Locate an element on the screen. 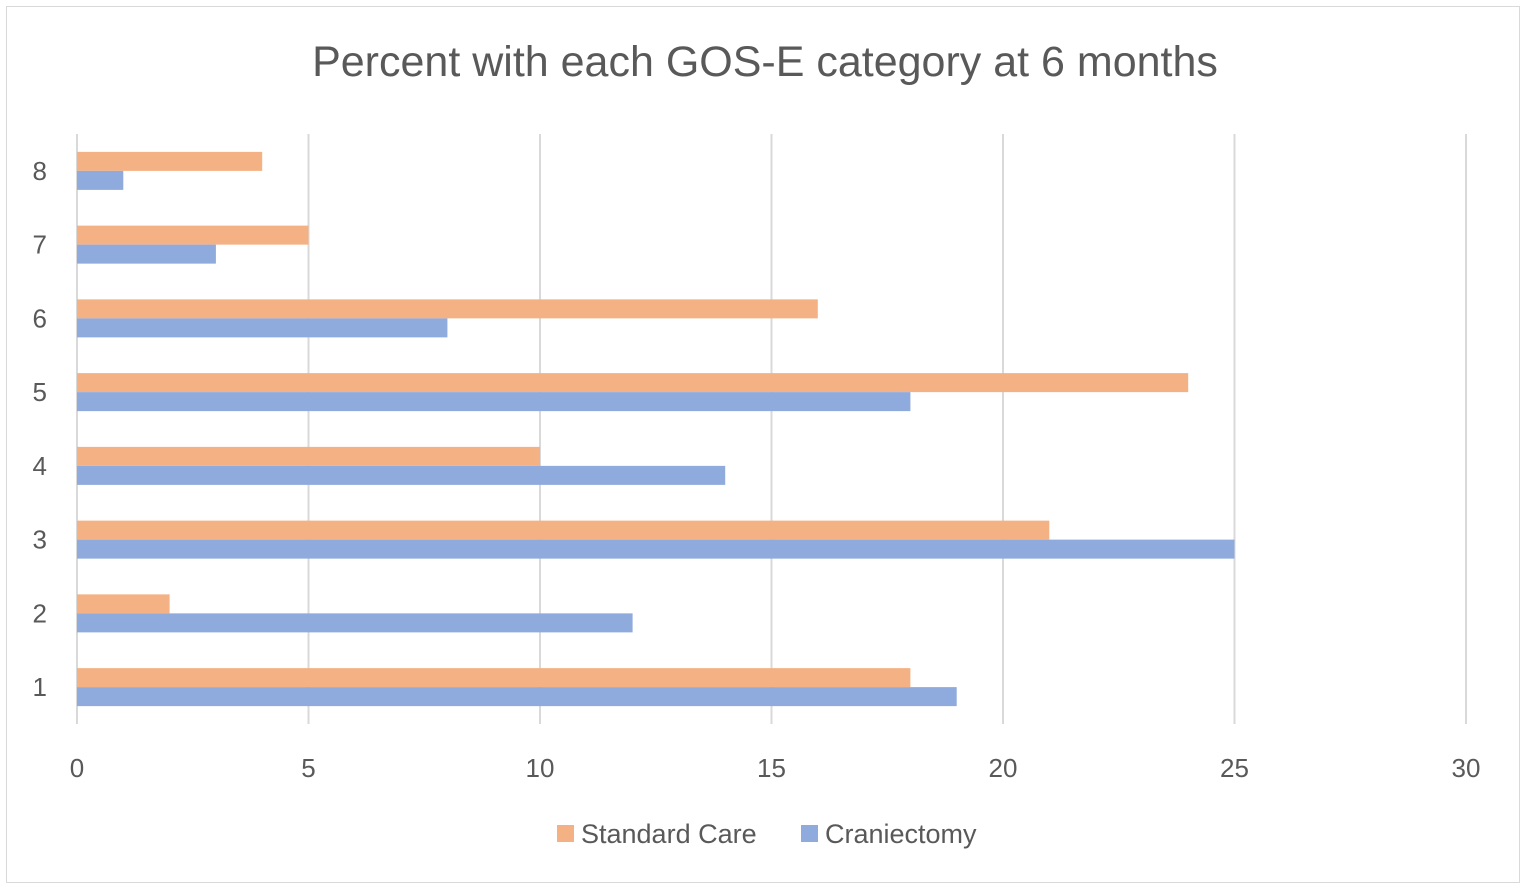  x-tick-label: 10 is located at coordinates (540, 768).